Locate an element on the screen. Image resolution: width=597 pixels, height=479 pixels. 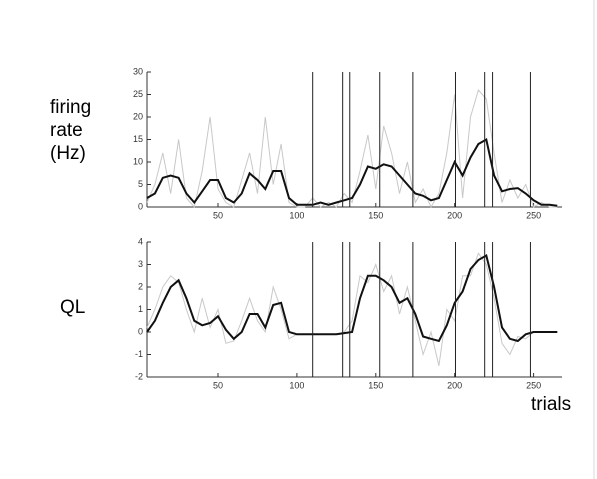
x-axis-label: trials is located at coordinates (551, 404).